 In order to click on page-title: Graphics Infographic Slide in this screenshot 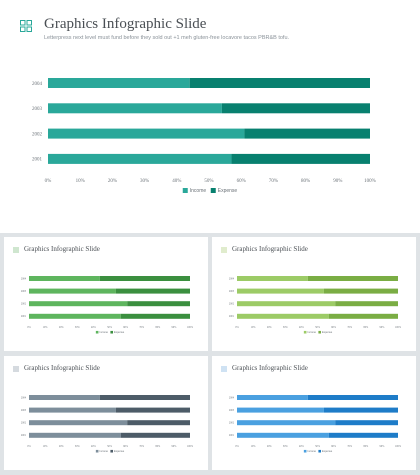, I will do `click(125, 24)`.